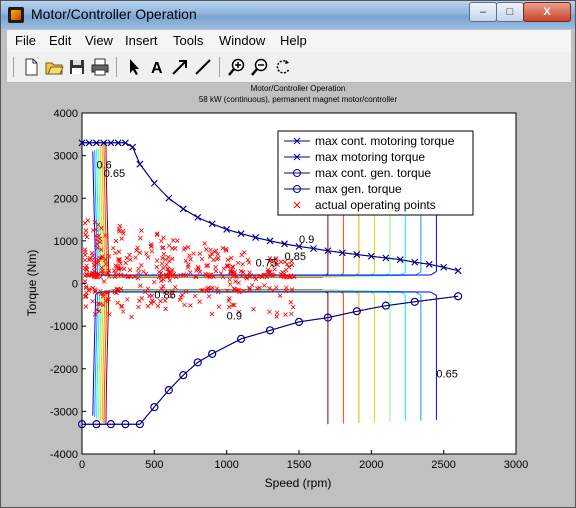  What do you see at coordinates (54, 67) in the screenshot?
I see `open-file-icon` at bounding box center [54, 67].